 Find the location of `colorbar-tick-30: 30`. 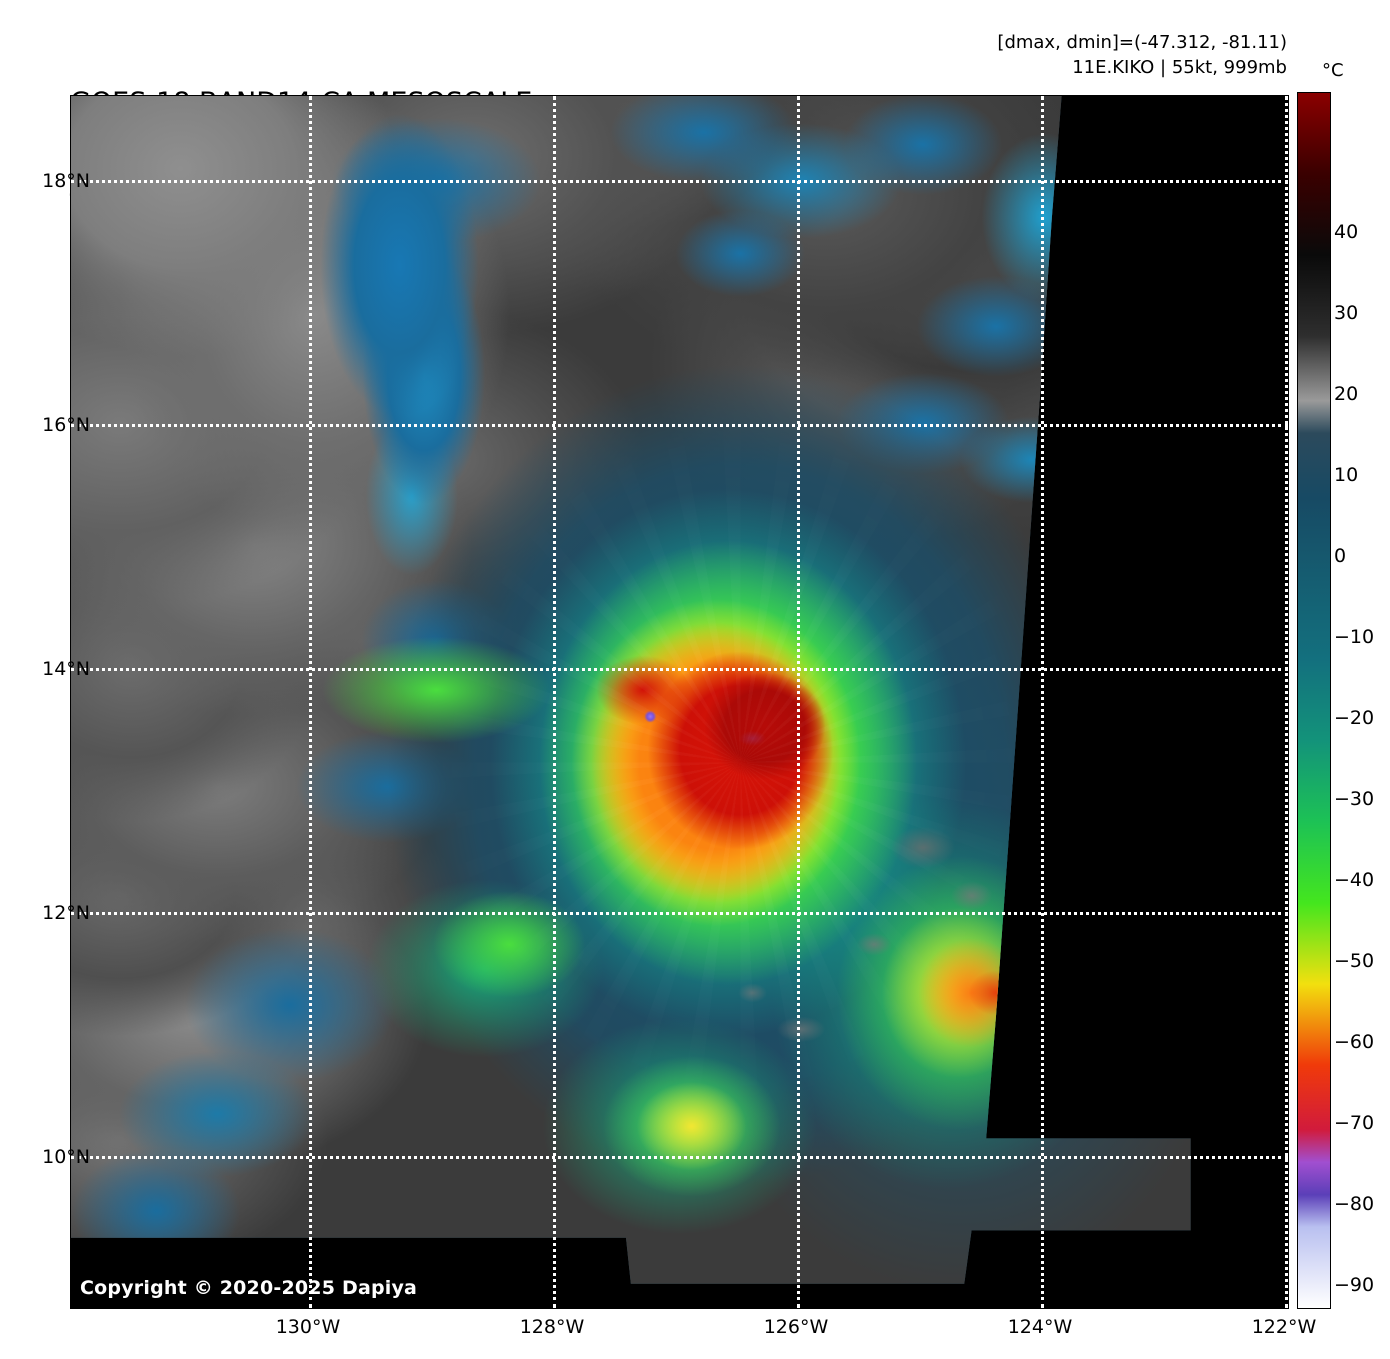

colorbar-tick-30: 30 is located at coordinates (1346, 313).